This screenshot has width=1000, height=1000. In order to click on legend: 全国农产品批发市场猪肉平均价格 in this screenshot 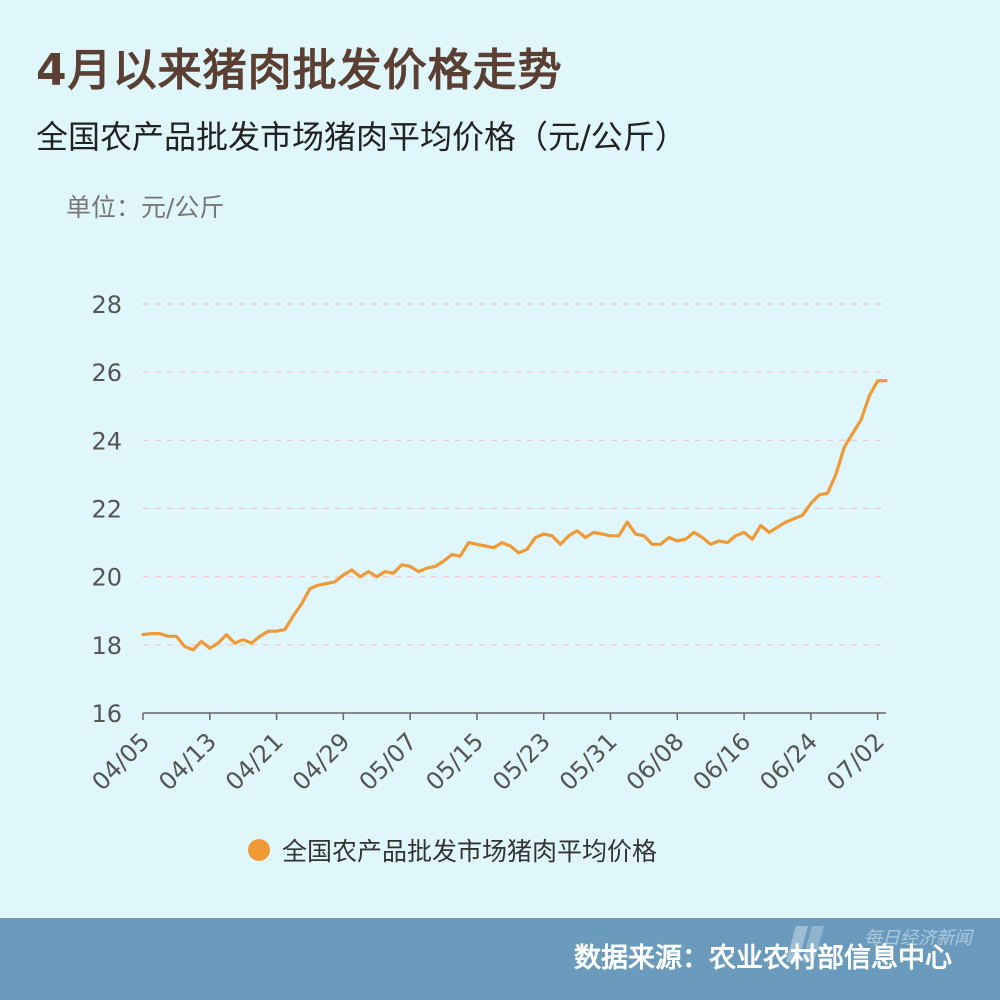, I will do `click(452, 850)`.